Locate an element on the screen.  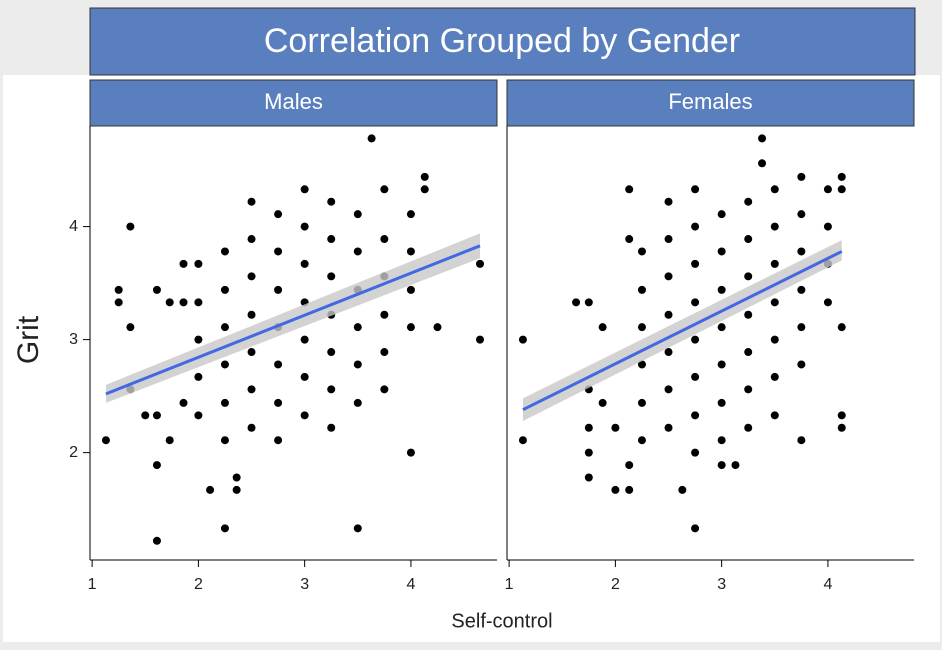
fit-line is located at coordinates (293, 320).